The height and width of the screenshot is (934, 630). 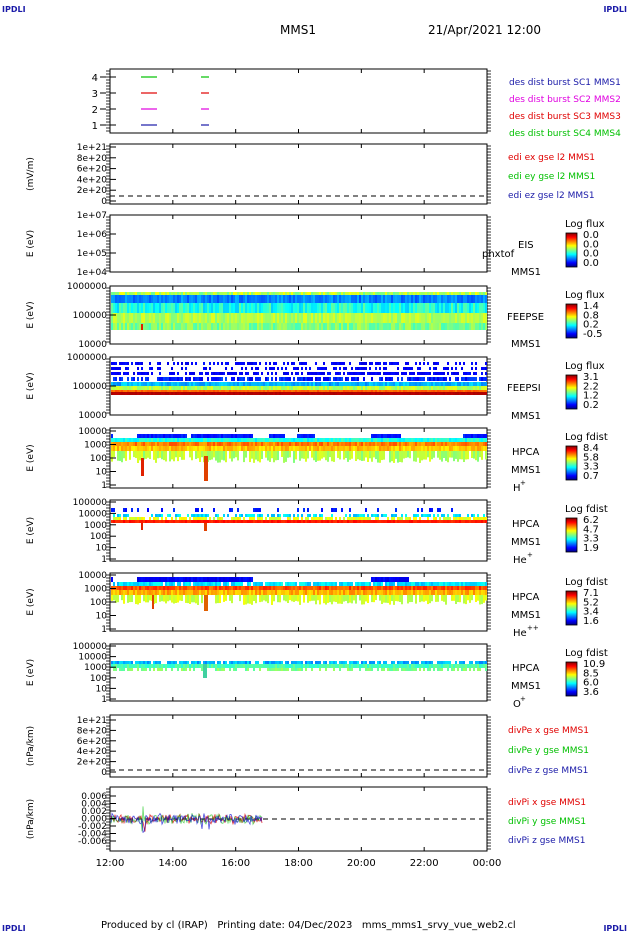 What do you see at coordinates (104, 202) in the screenshot?
I see `y-tick-label: 0` at bounding box center [104, 202].